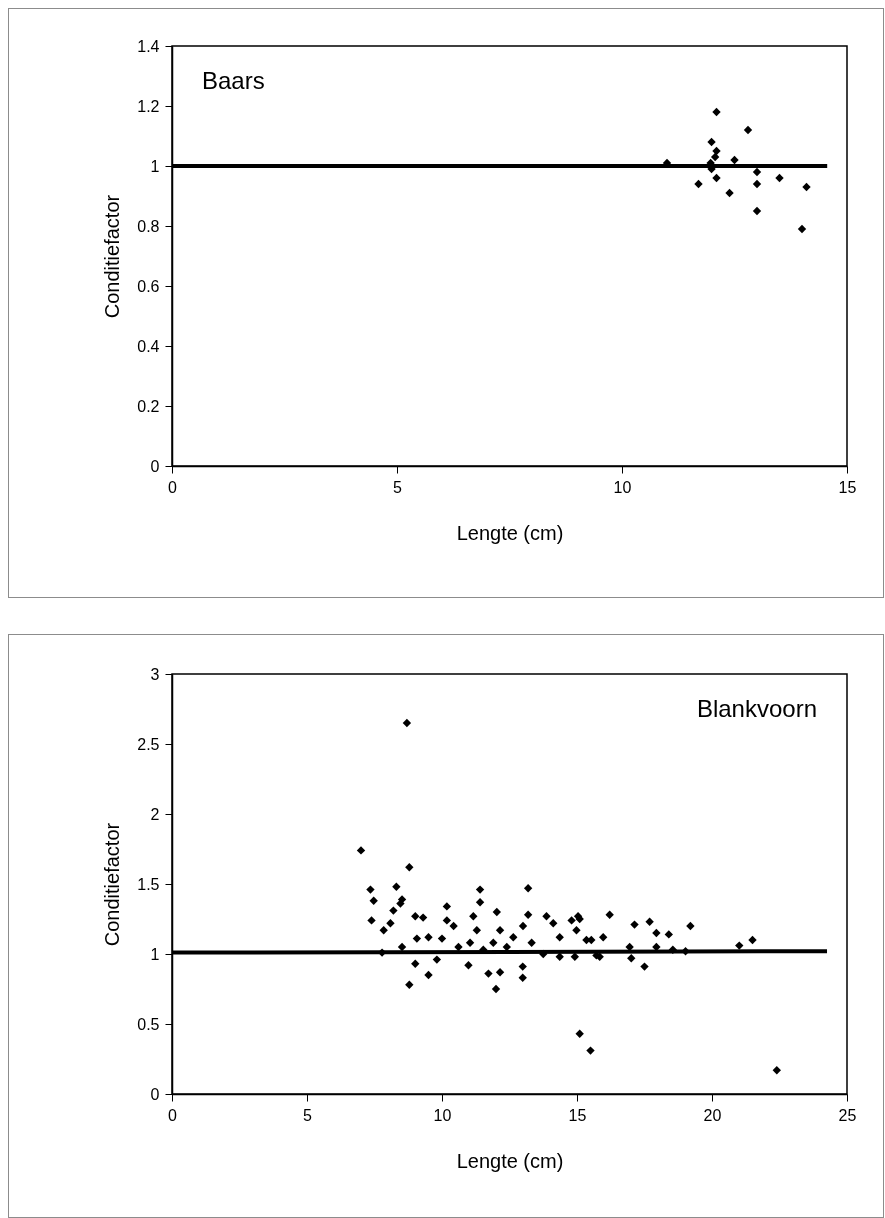 The image size is (885, 1218). What do you see at coordinates (847, 1115) in the screenshot?
I see `x-tick-label: 25` at bounding box center [847, 1115].